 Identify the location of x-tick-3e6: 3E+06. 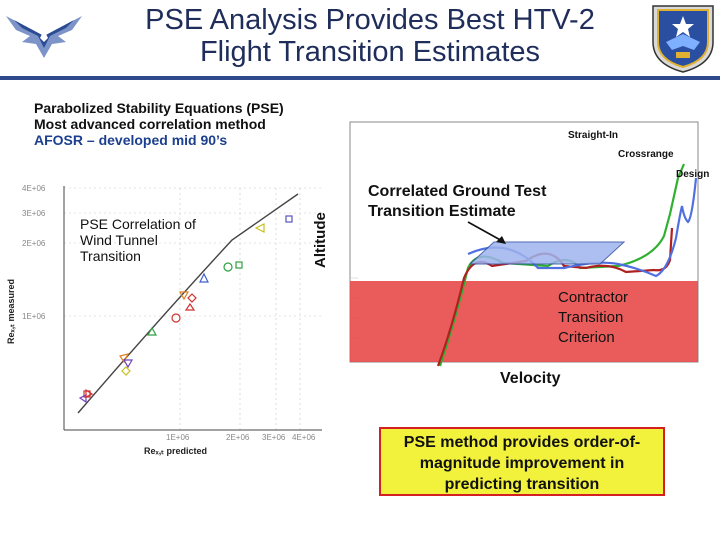
(274, 437).